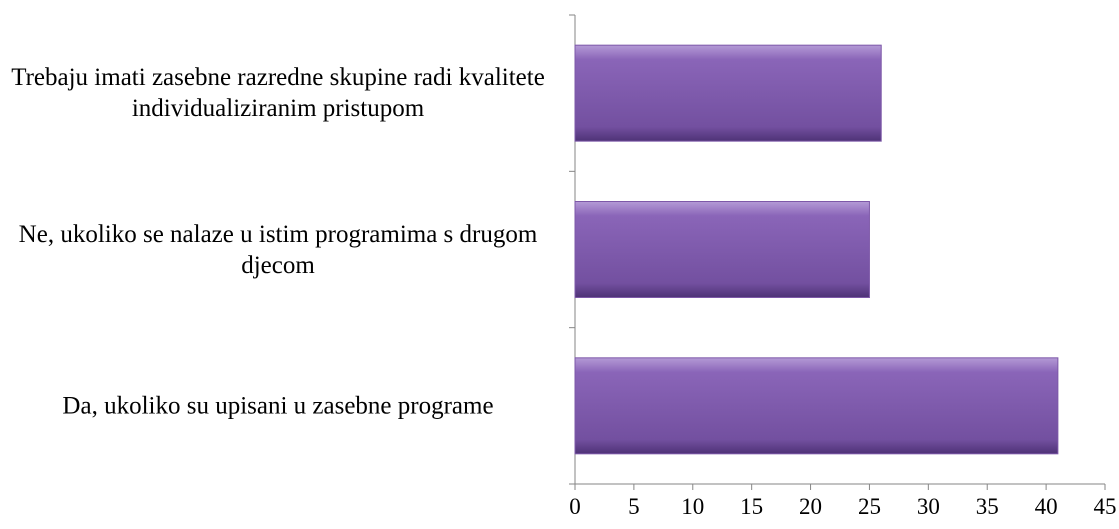  What do you see at coordinates (869, 506) in the screenshot?
I see `x-tick-label: 25` at bounding box center [869, 506].